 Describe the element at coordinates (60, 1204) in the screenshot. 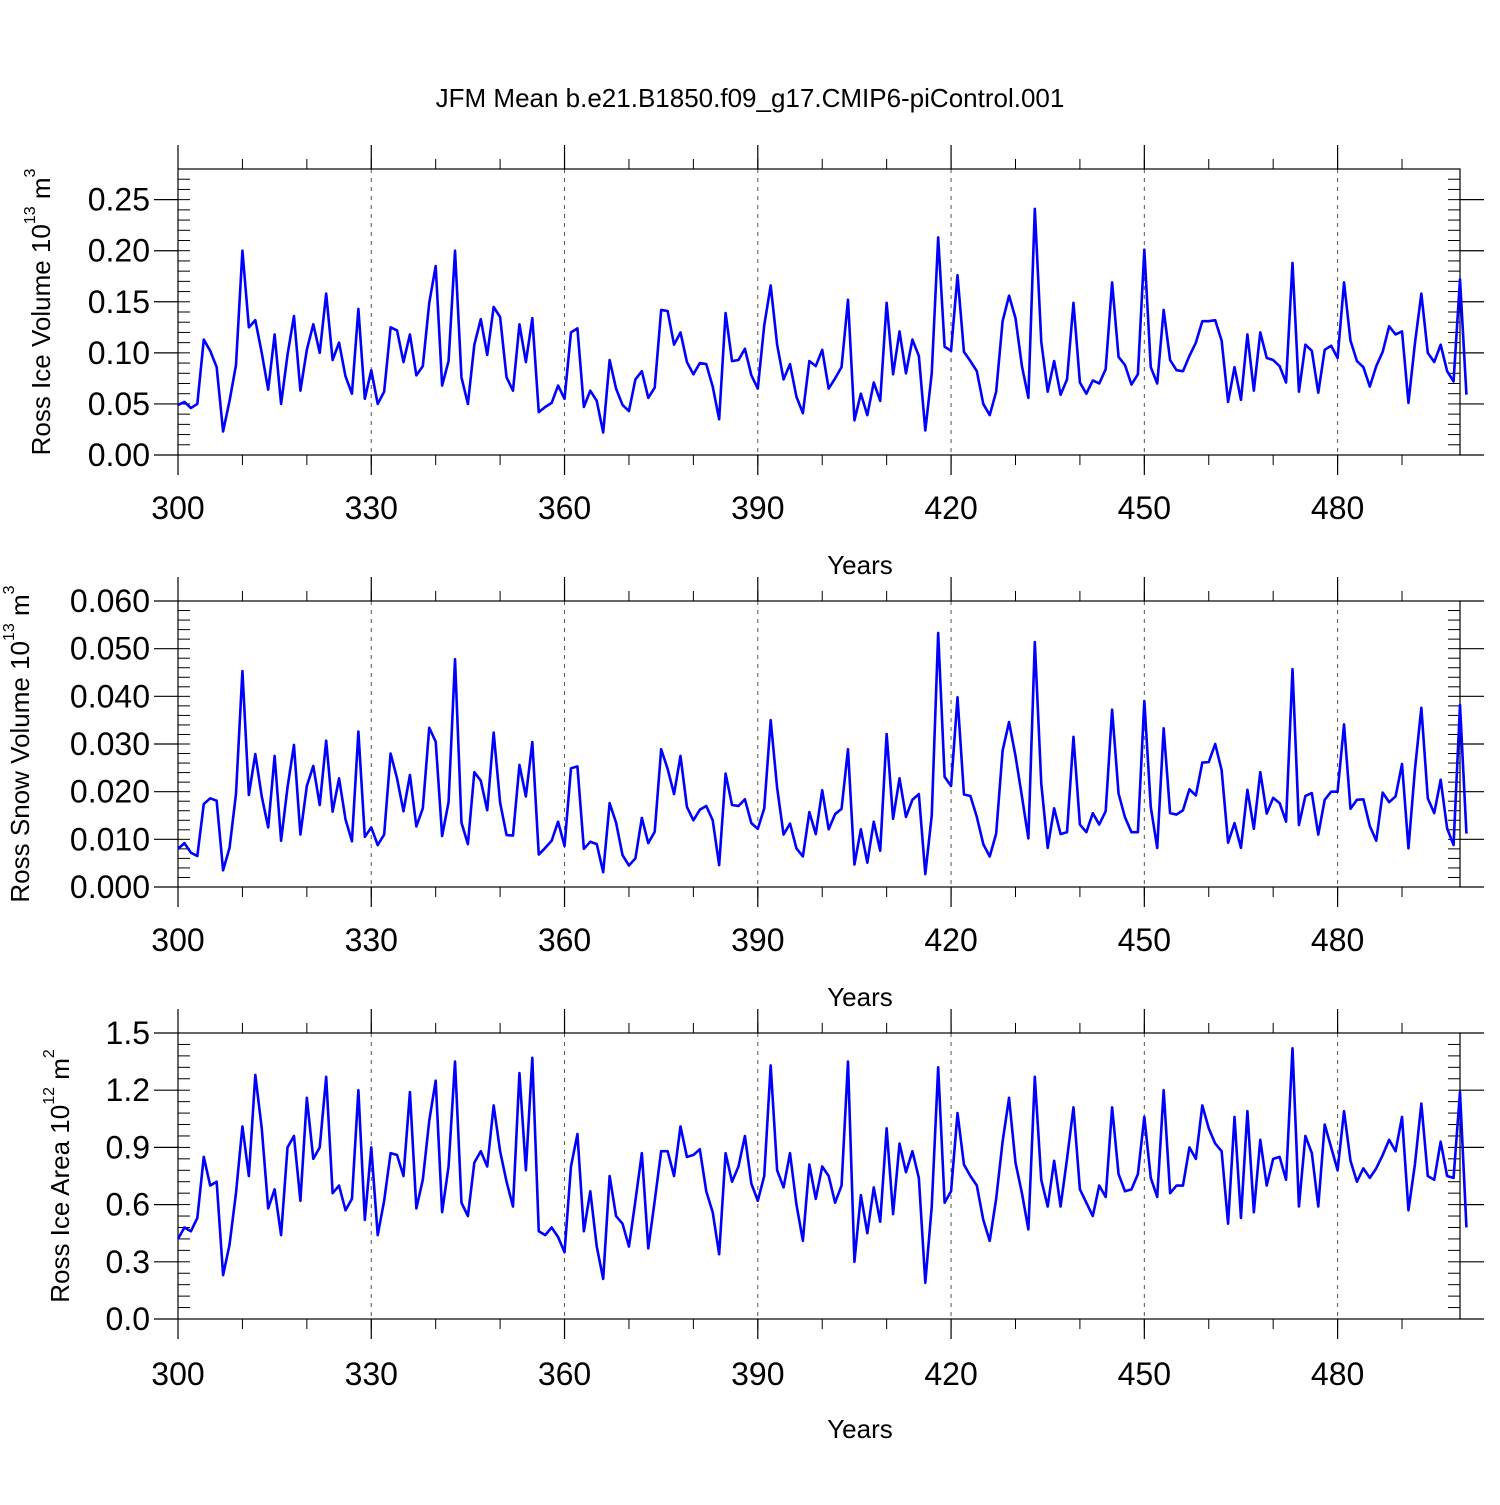

I see `panel-3-ylabel-main: Ross Ice Area 10` at that location.